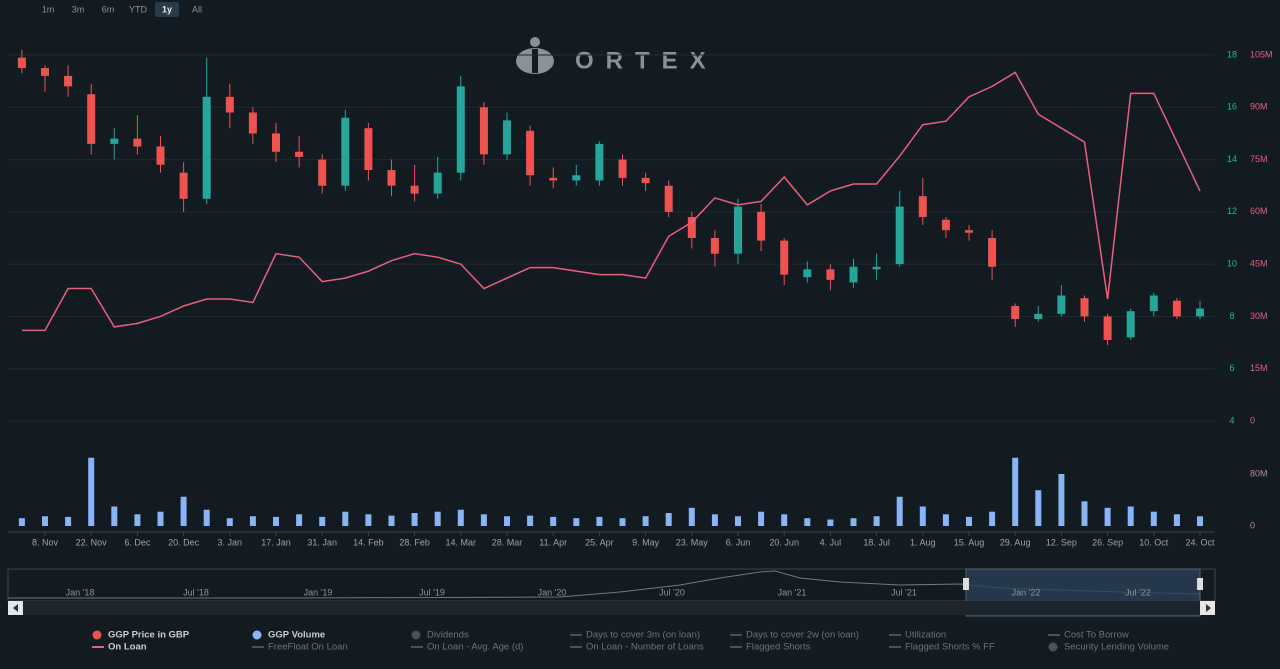  I want to click on y2-tick-label: 75M, so click(1259, 159).